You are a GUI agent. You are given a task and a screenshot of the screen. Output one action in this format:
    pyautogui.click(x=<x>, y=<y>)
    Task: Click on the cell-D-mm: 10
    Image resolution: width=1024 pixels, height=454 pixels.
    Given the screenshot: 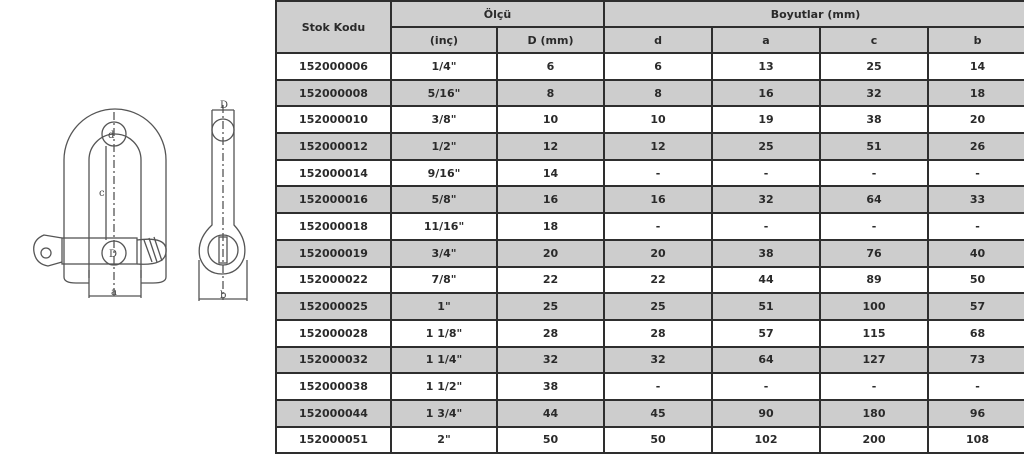 What is the action you would take?
    pyautogui.click(x=550, y=120)
    